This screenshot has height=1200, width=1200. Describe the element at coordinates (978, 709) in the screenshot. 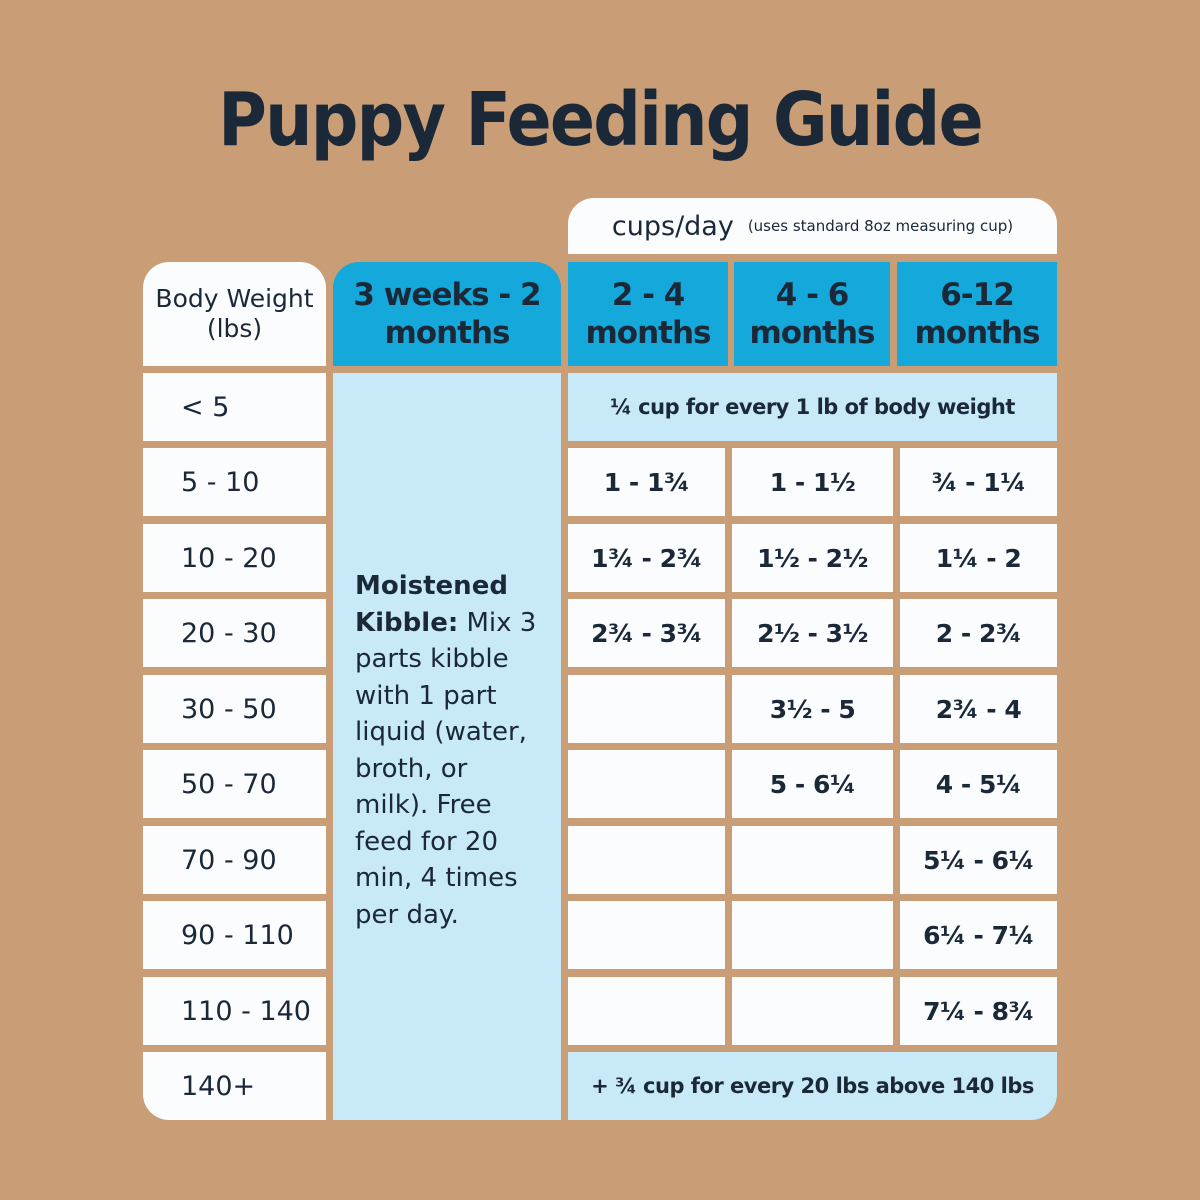

I see `feeding-cell: 2¾ - 4` at that location.